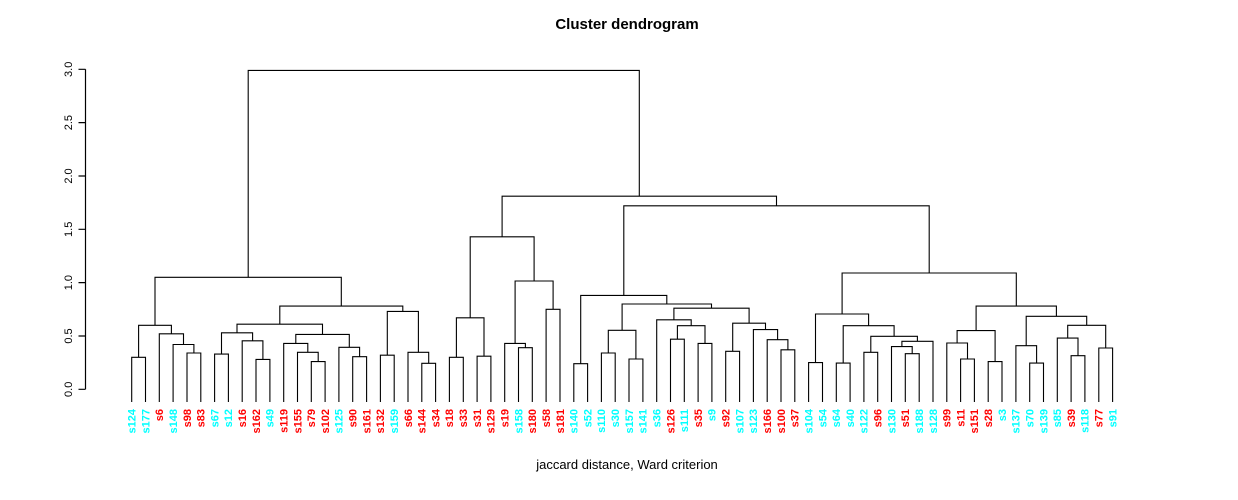 Image resolution: width=1238 pixels, height=500 pixels. Describe the element at coordinates (740, 421) in the screenshot. I see `leaf-label: s107` at that location.